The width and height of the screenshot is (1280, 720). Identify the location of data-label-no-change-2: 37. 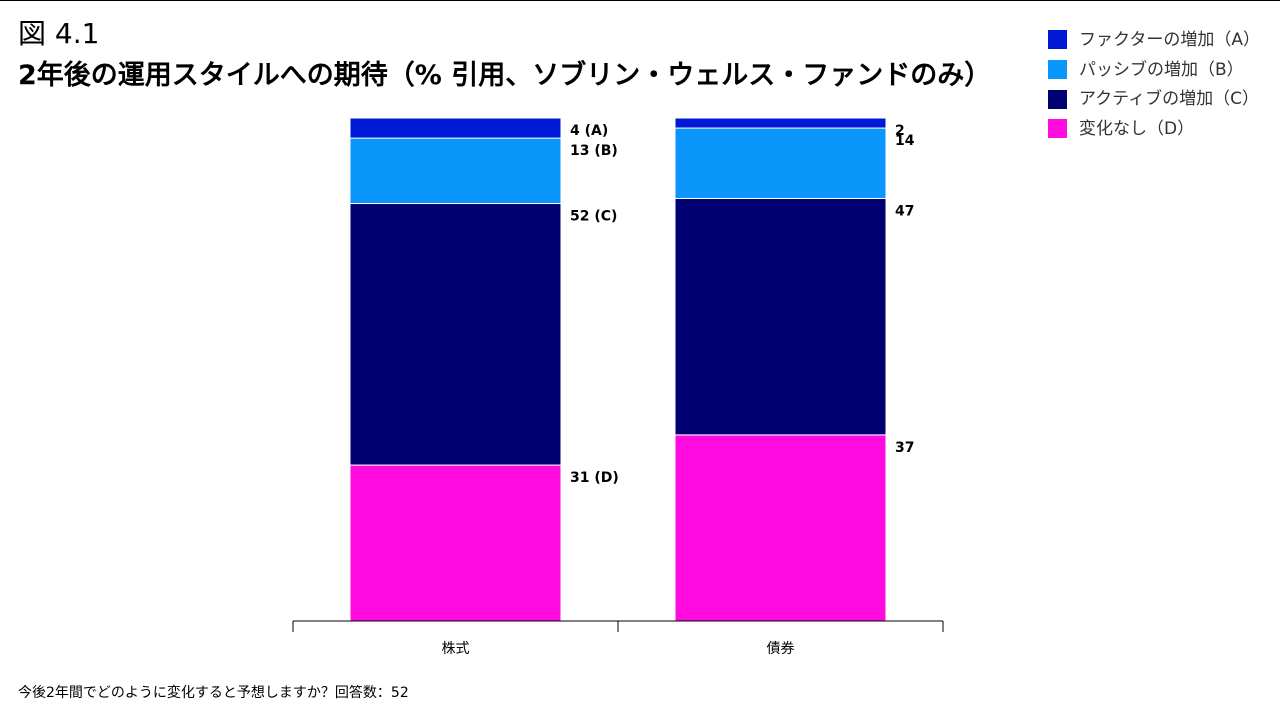
(904, 448).